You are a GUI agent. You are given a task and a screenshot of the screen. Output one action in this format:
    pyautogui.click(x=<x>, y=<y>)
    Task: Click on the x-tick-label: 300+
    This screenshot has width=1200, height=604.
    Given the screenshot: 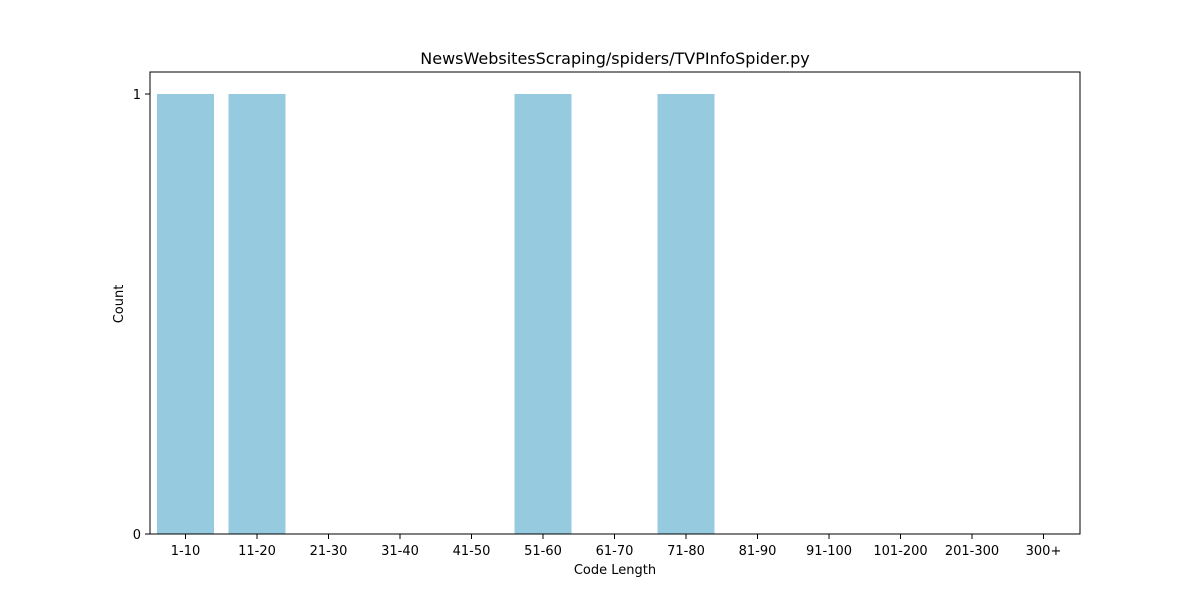 What is the action you would take?
    pyautogui.click(x=1044, y=551)
    